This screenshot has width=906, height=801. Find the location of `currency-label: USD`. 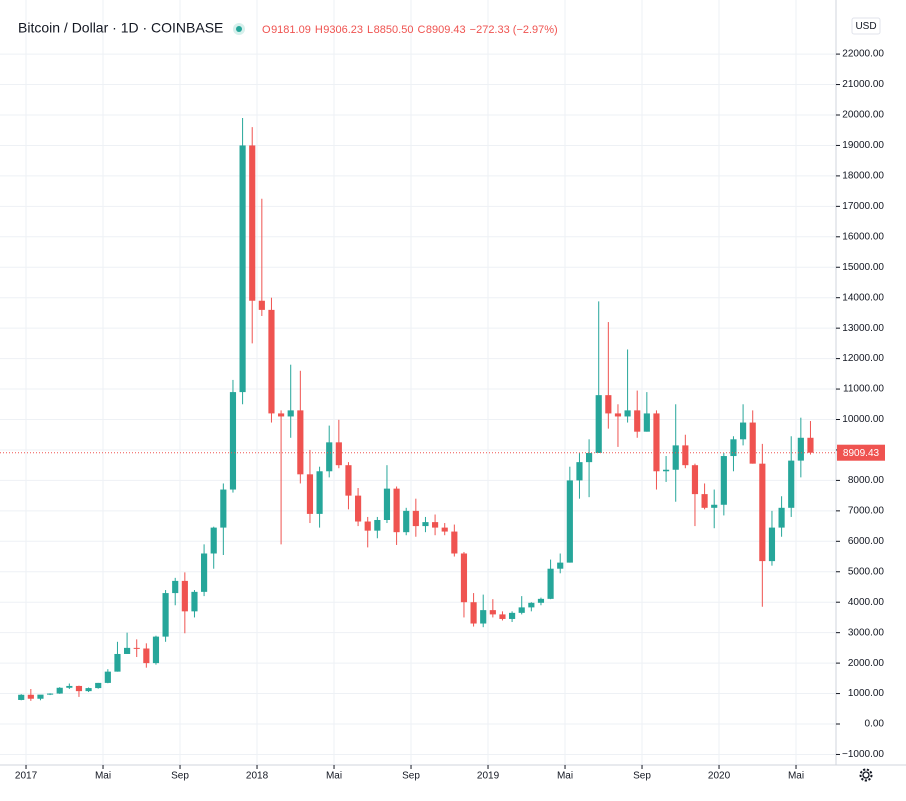

currency-label: USD is located at coordinates (865, 26).